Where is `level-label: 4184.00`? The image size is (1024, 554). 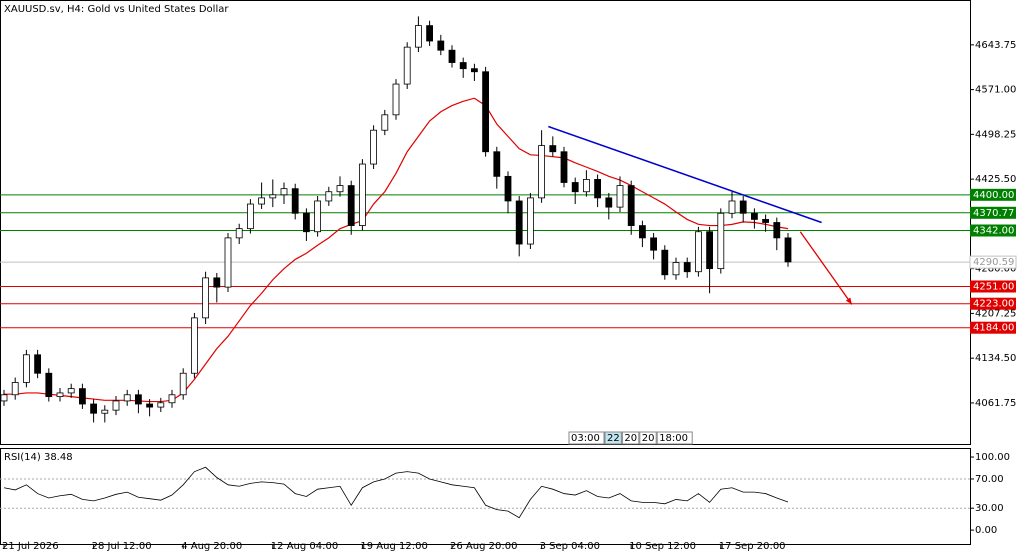 level-label: 4184.00 is located at coordinates (993, 328).